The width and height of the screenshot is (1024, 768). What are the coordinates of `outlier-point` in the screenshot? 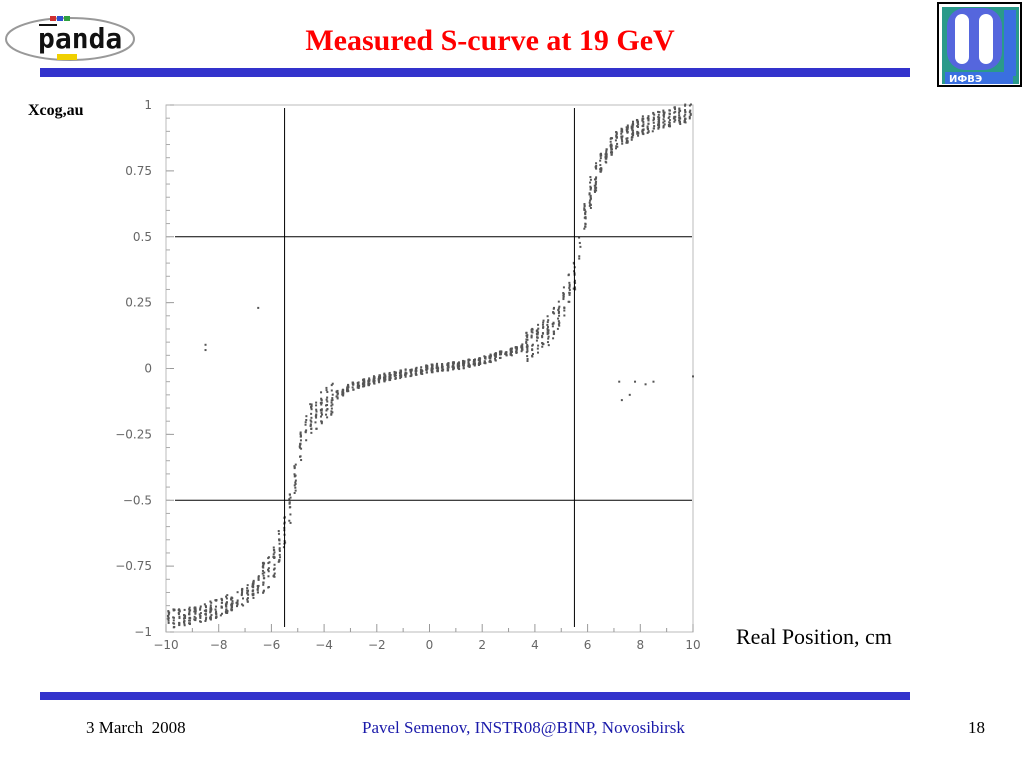 It's located at (258, 307).